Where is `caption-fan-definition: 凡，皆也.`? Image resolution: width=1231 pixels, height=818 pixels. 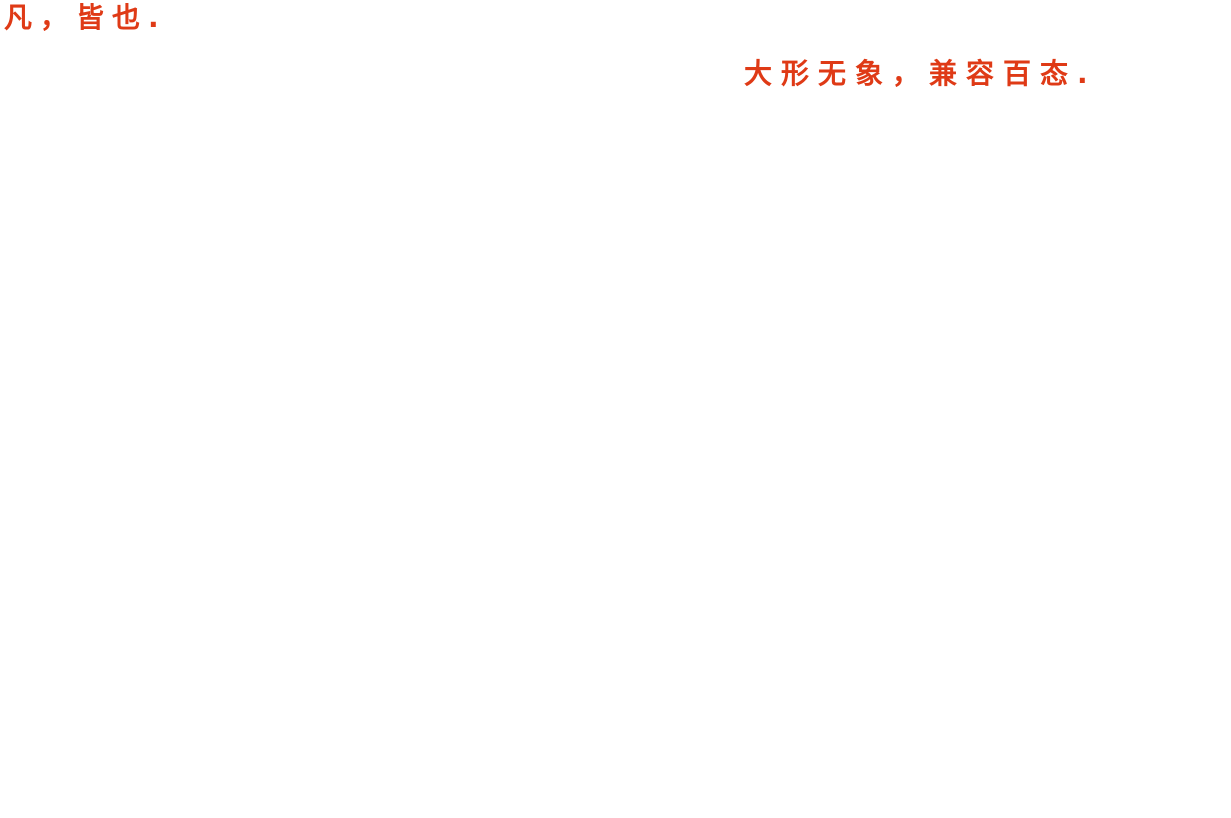
caption-fan-definition: 凡，皆也. is located at coordinates (85, 17).